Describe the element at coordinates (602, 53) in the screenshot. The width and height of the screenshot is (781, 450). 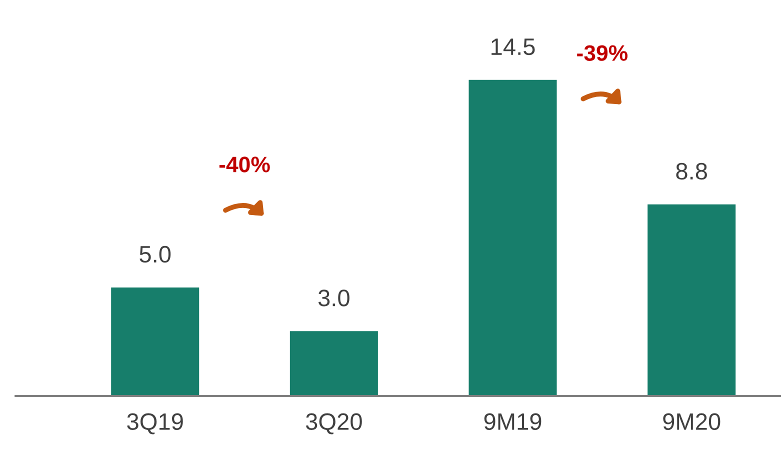
I see `text: -39%` at that location.